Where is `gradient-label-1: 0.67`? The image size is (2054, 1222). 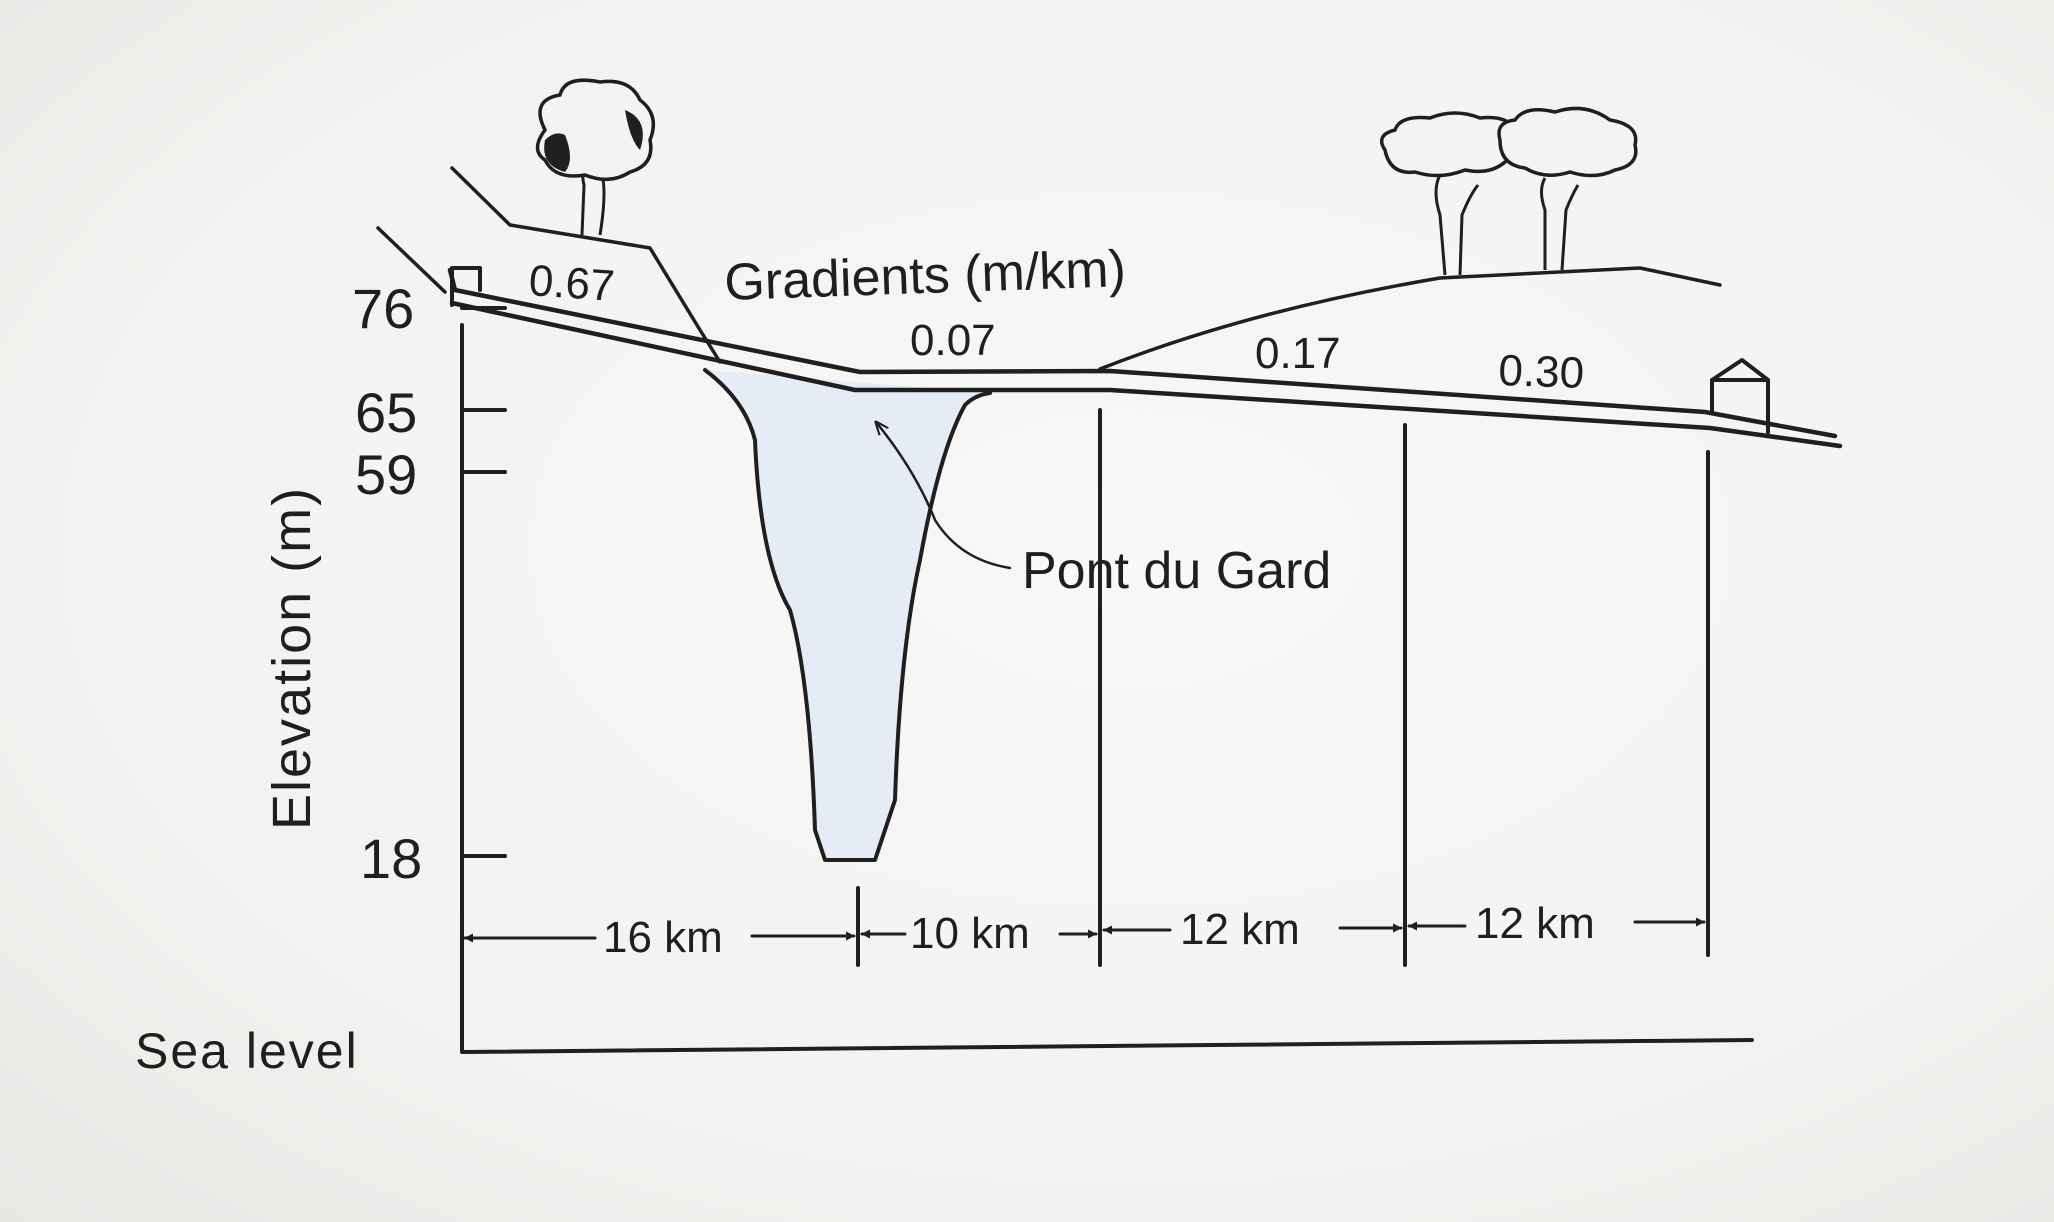
gradient-label-1: 0.67 is located at coordinates (571, 283).